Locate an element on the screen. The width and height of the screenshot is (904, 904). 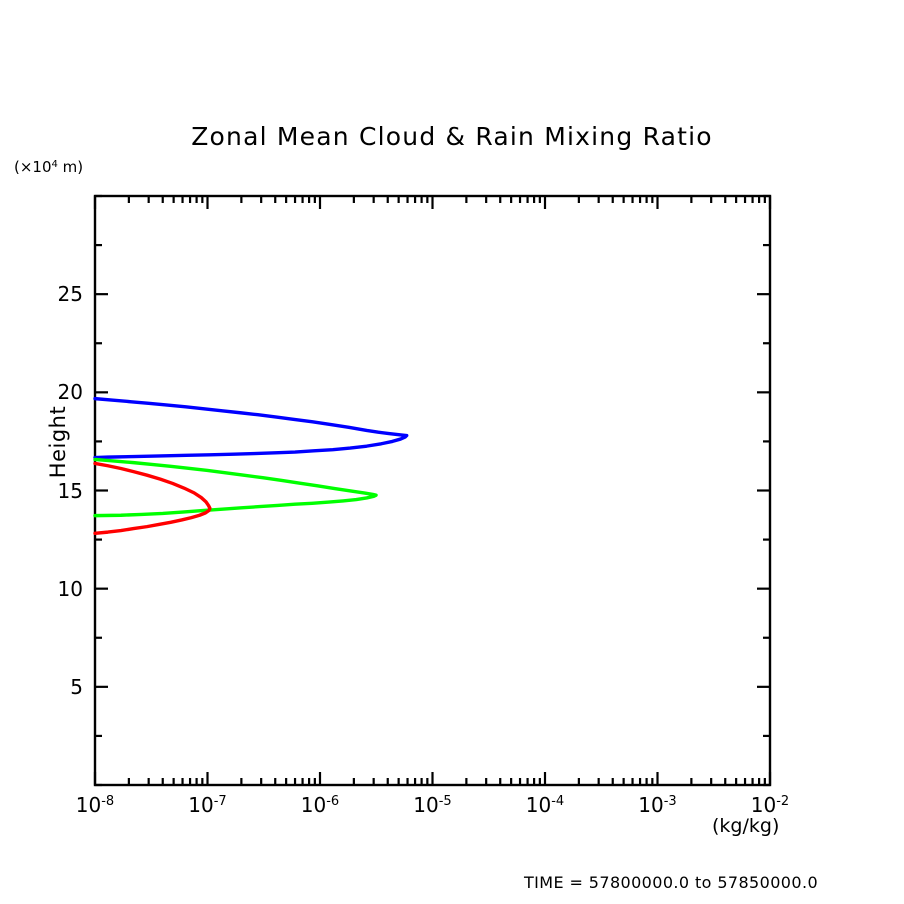
x-tick-label: 10-6 is located at coordinates (320, 805).